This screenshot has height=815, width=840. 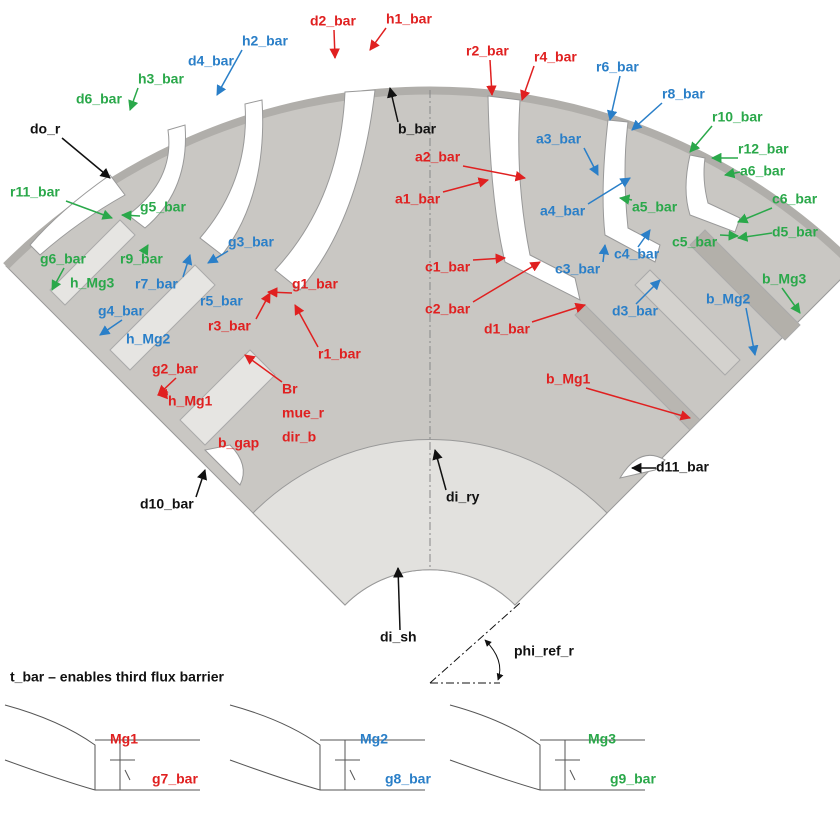 What do you see at coordinates (238, 443) in the screenshot?
I see `dimension-label: b_gap` at bounding box center [238, 443].